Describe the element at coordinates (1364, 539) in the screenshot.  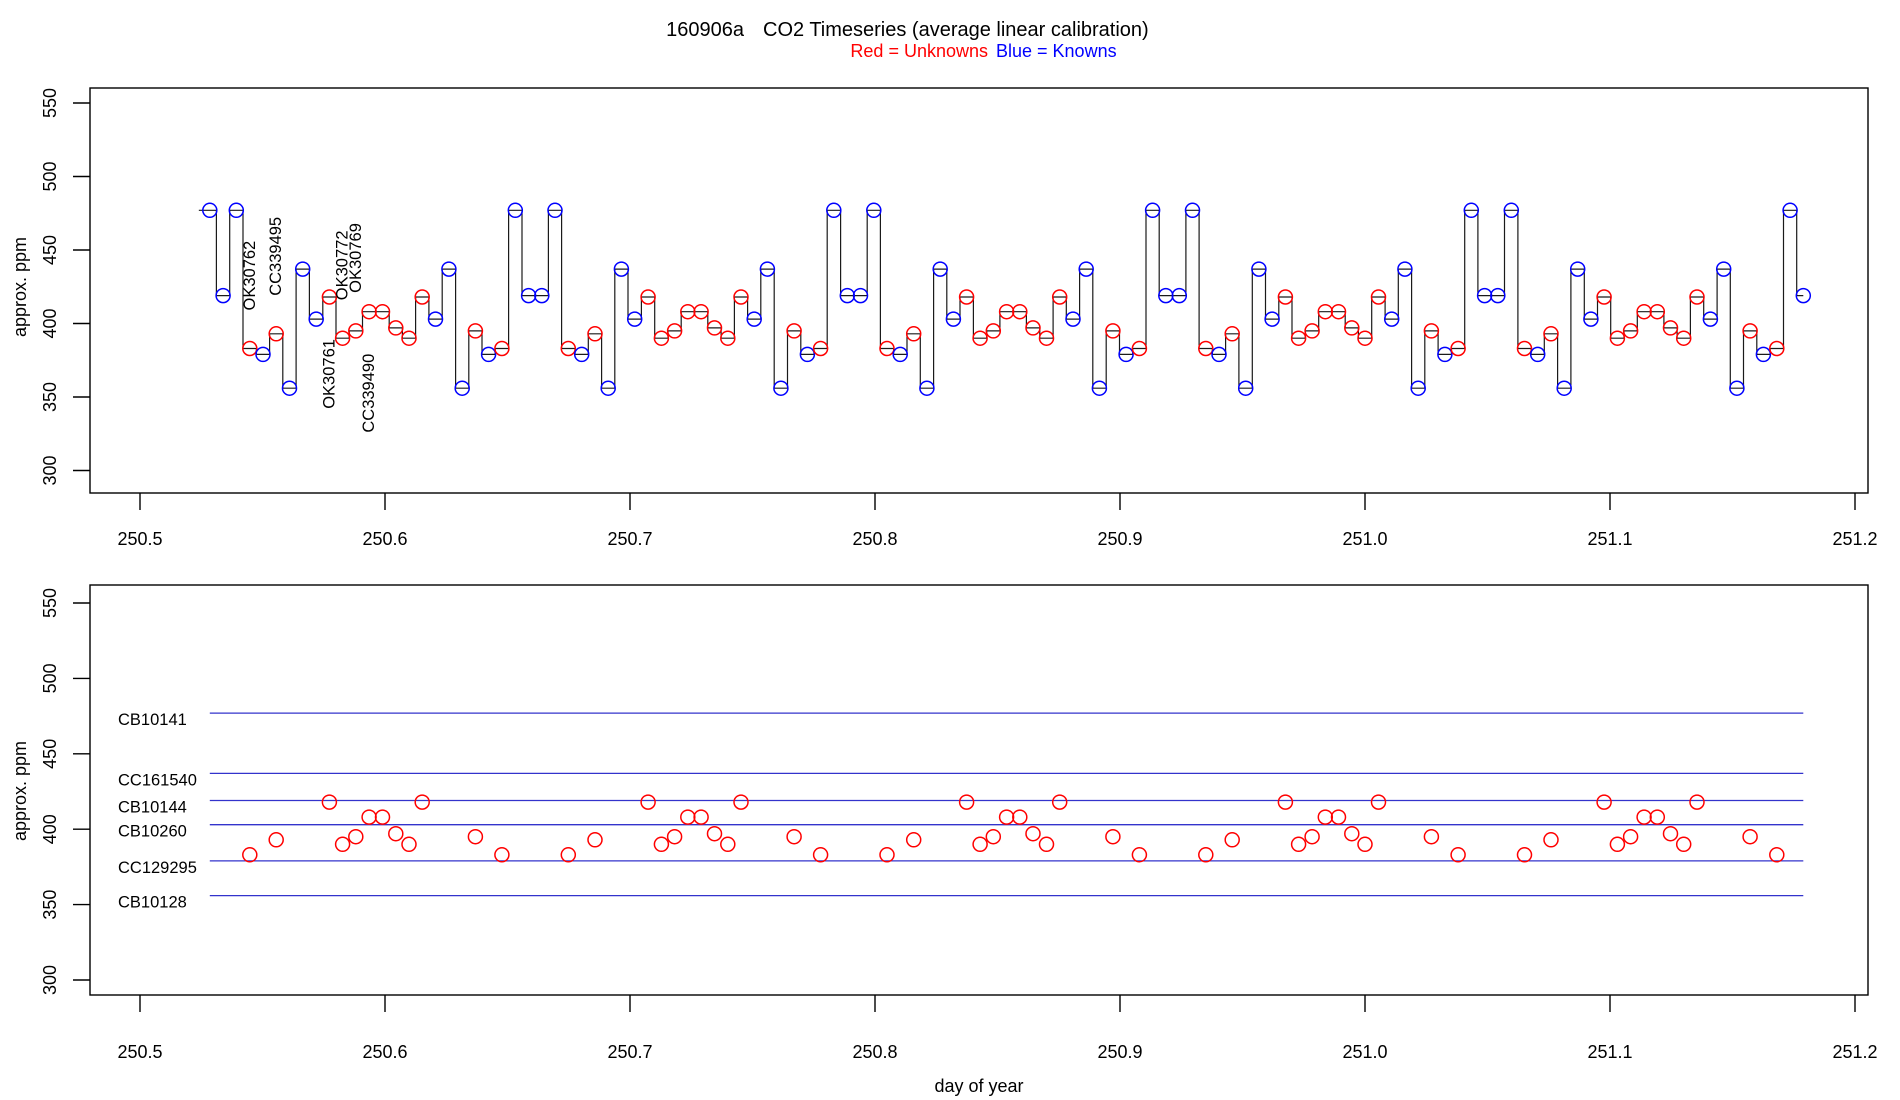
I see `top-x-tick-label: 251.0` at that location.